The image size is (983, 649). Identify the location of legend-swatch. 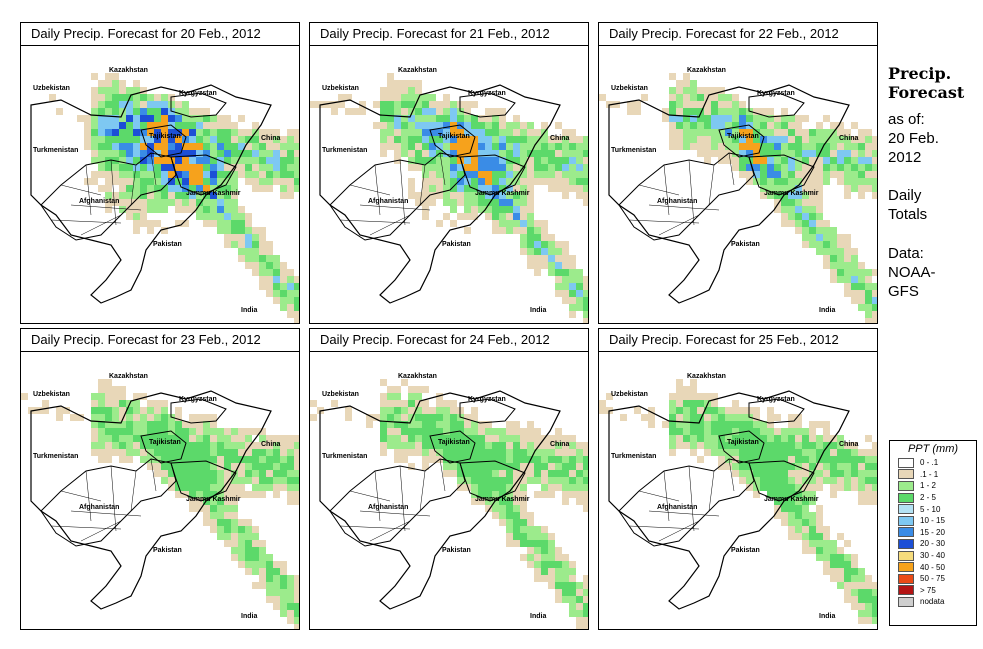
(906, 601).